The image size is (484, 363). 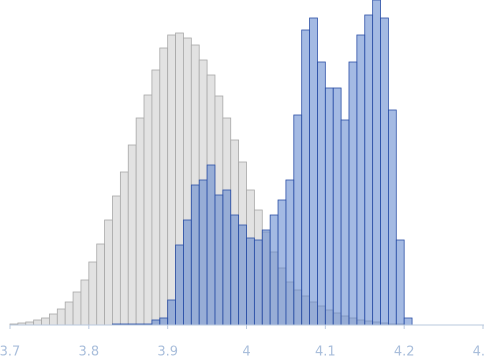 I want to click on x-tick-label: 4.1, so click(x=325, y=352).